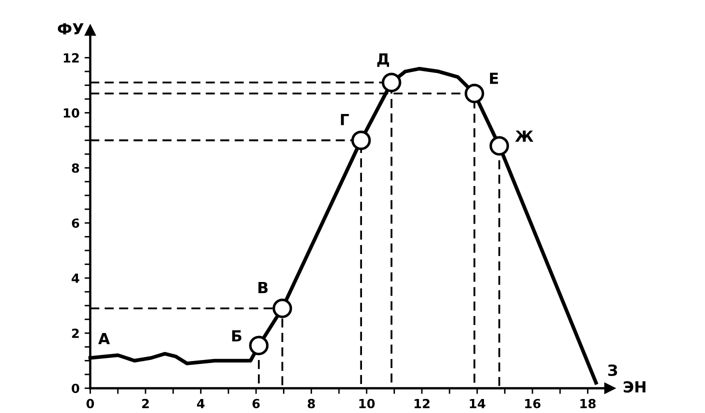 This screenshot has height=413, width=705. What do you see at coordinates (478, 403) in the screenshot?
I see `x-tick-label: 14` at bounding box center [478, 403].